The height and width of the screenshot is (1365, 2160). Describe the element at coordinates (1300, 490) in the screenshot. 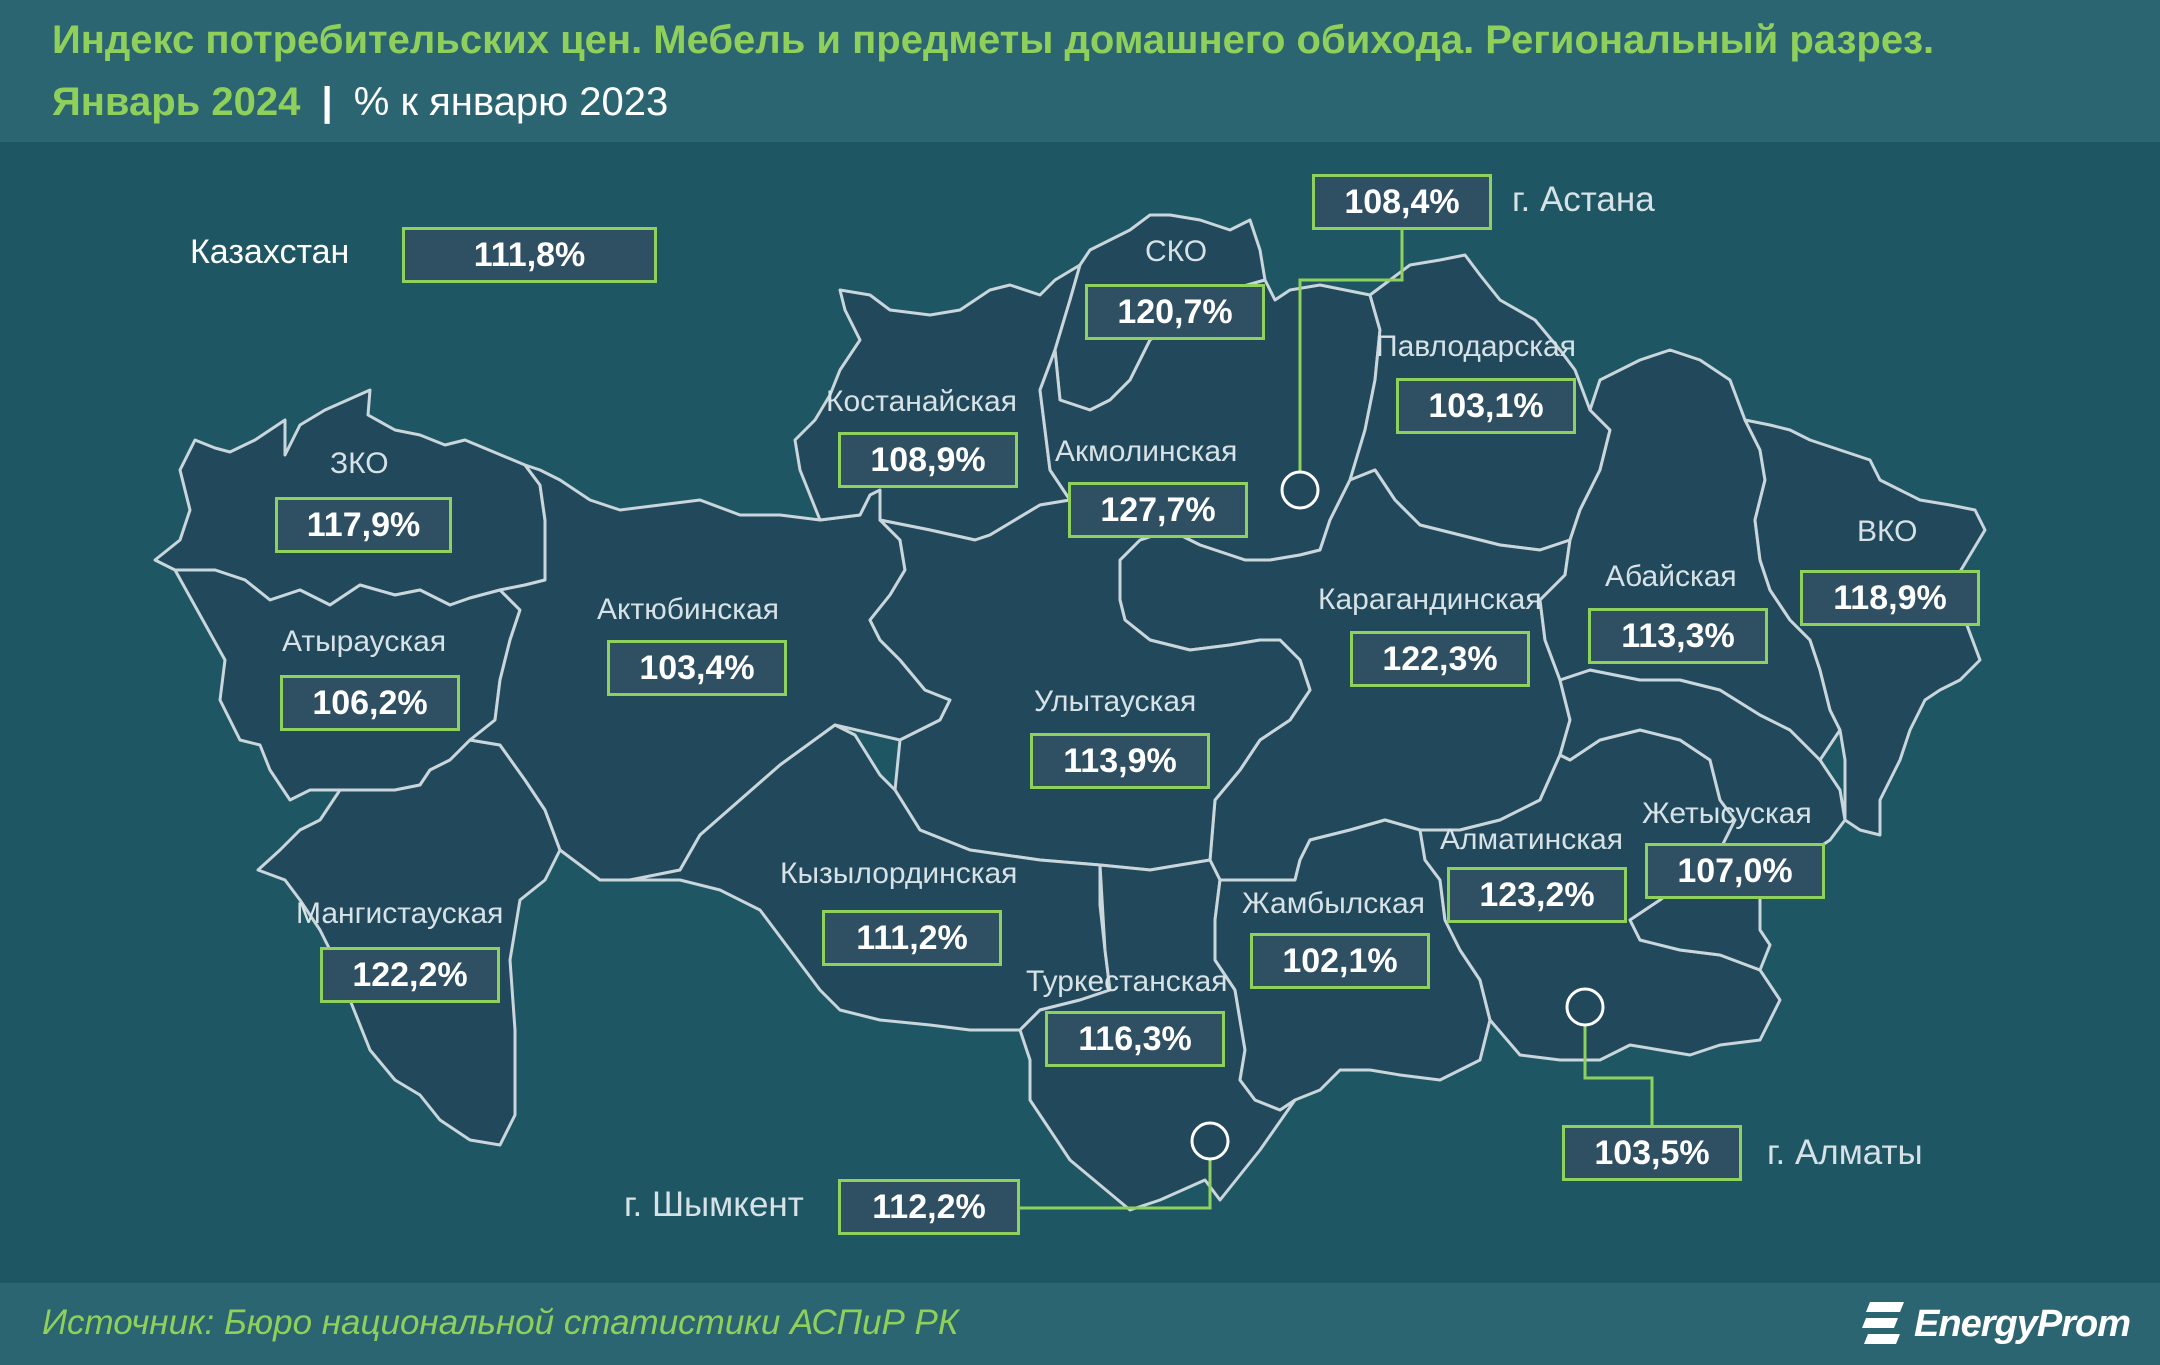

I see `astana-marker` at that location.